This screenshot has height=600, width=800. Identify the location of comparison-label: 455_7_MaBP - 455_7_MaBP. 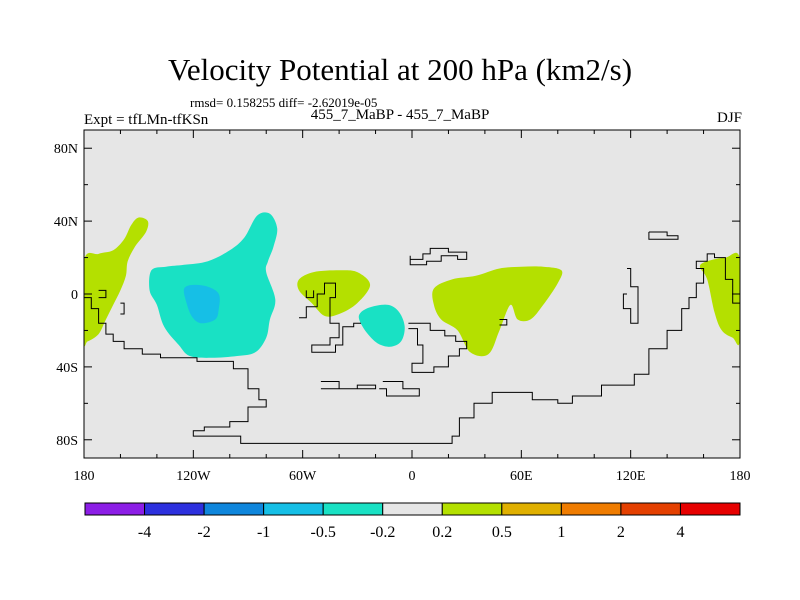
(400, 115).